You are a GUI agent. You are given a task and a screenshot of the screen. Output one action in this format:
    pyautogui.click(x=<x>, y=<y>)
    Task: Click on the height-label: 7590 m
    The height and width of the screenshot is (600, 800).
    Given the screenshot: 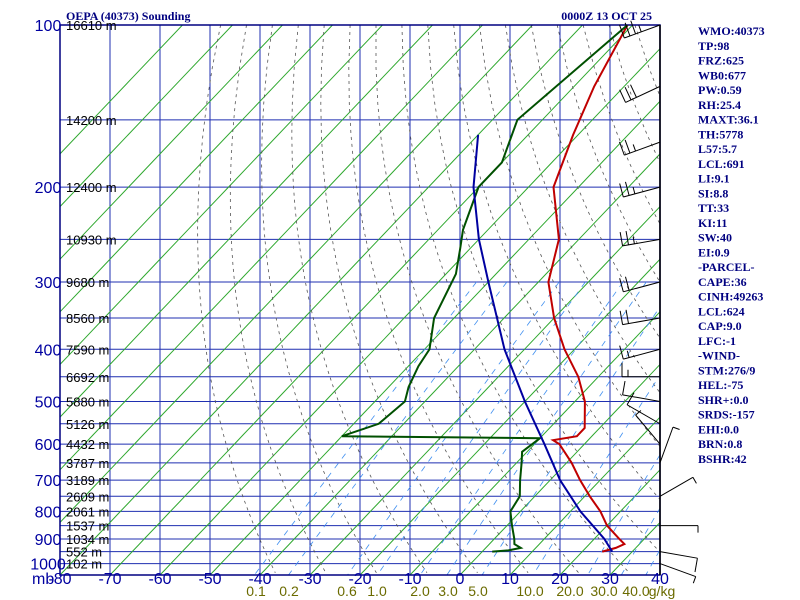 What is the action you would take?
    pyautogui.click(x=87, y=349)
    